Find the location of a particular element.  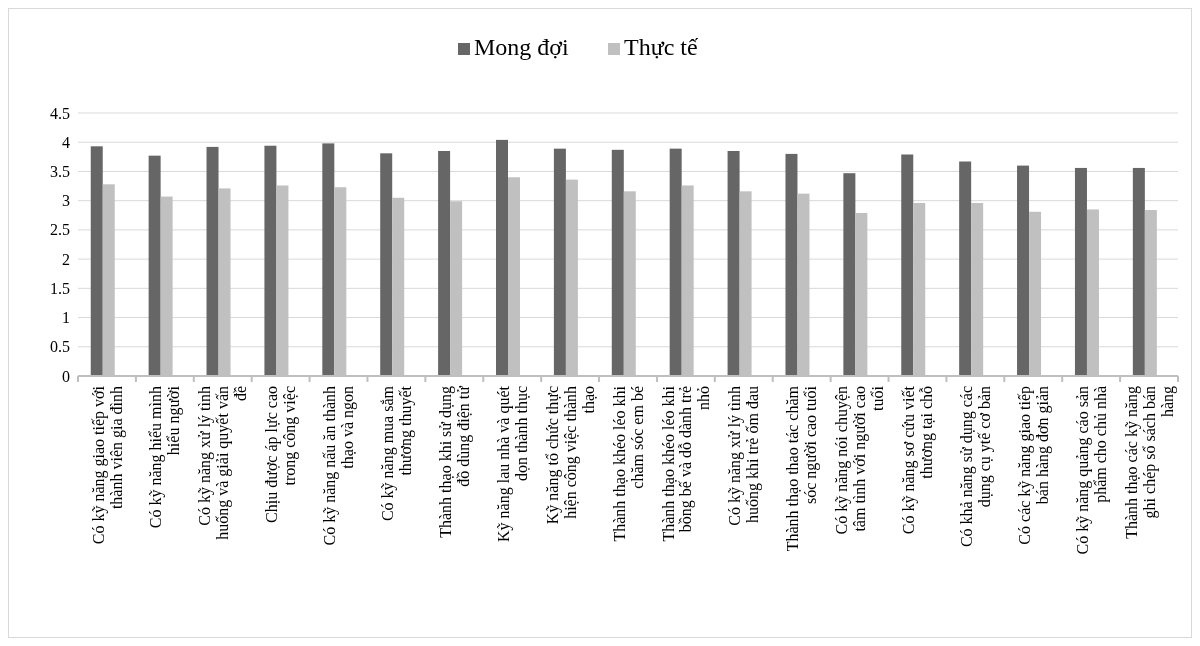

y-tick-label: 4.5 is located at coordinates (60, 113).